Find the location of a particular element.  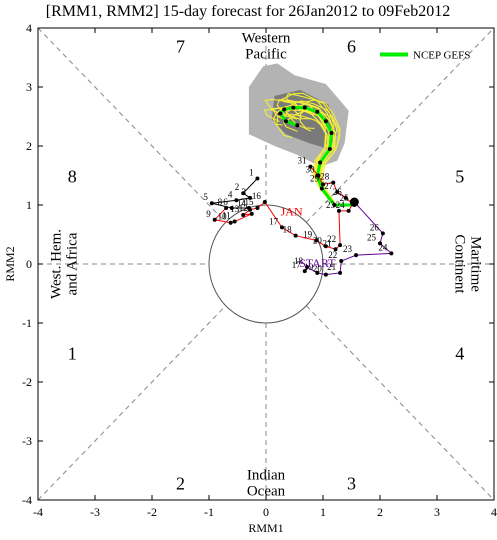

observed-jan-point-label: 8 is located at coordinates (220, 202).